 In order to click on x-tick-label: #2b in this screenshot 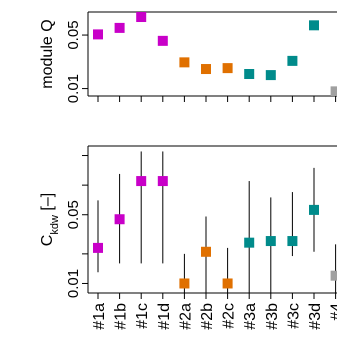, I will do `click(207, 316)`.